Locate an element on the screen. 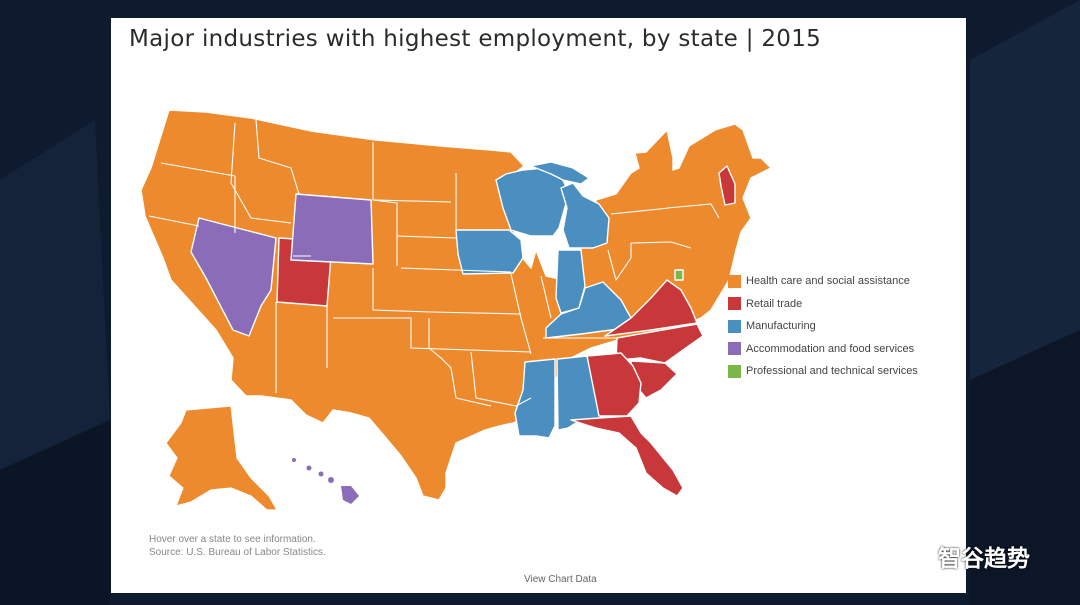 This screenshot has width=1080, height=605. state-hawaii is located at coordinates (325, 481).